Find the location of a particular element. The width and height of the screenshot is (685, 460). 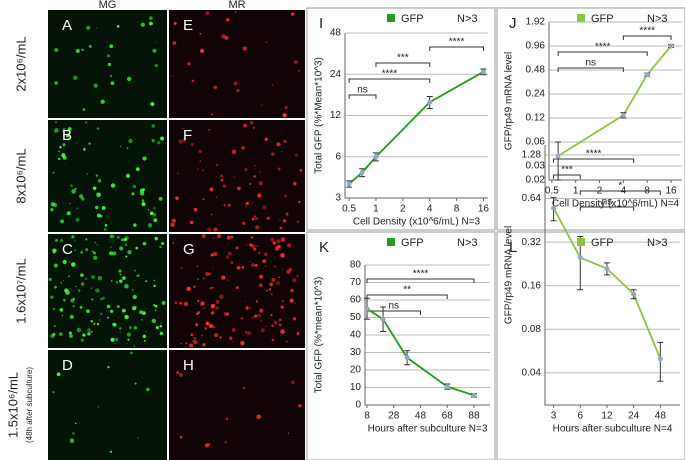

y-axis-label: GFP/rp49 mRNA level is located at coordinates (509, 275).